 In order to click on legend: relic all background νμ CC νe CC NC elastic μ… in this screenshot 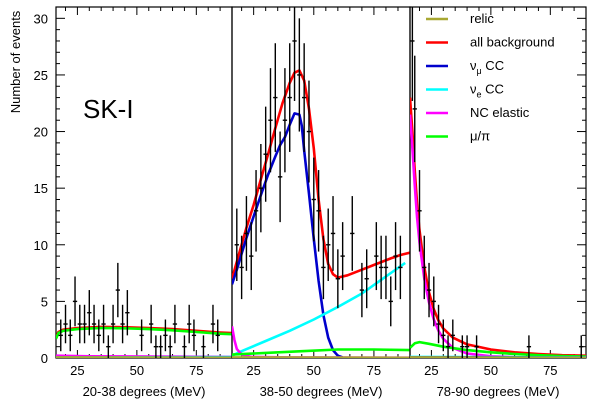, I will do `click(490, 77)`.